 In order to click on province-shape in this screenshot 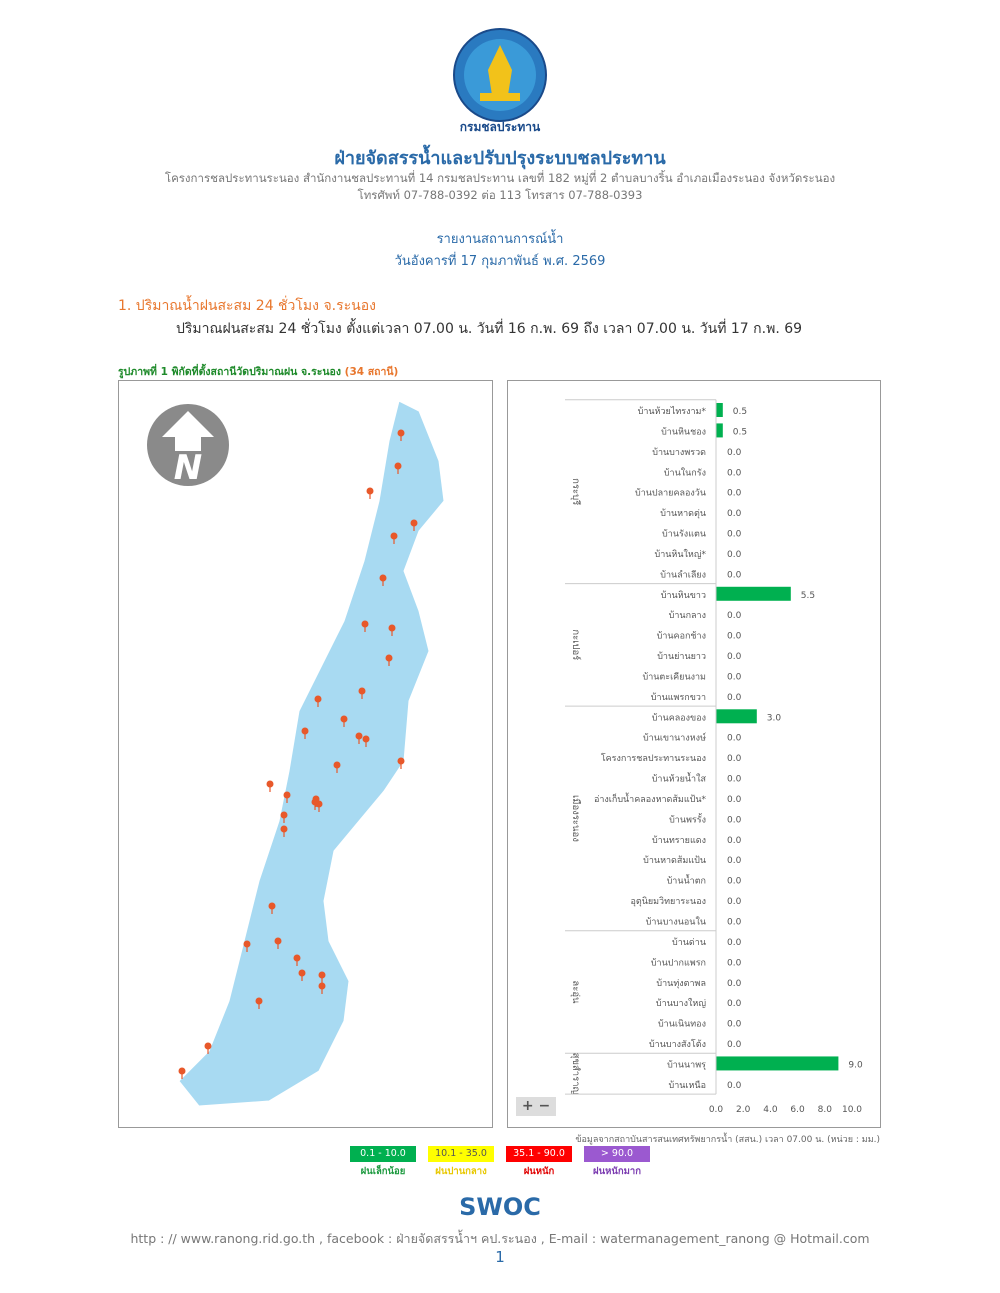, I will do `click(311, 753)`.